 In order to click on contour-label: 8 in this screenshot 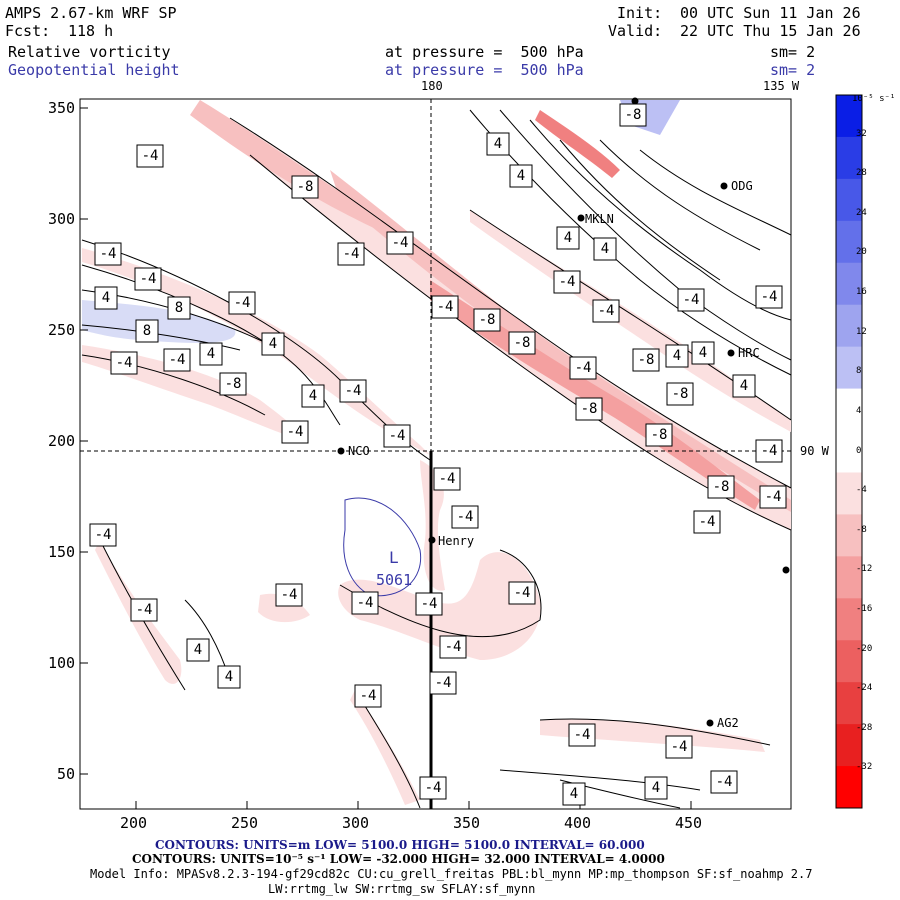, I will do `click(179, 308)`.